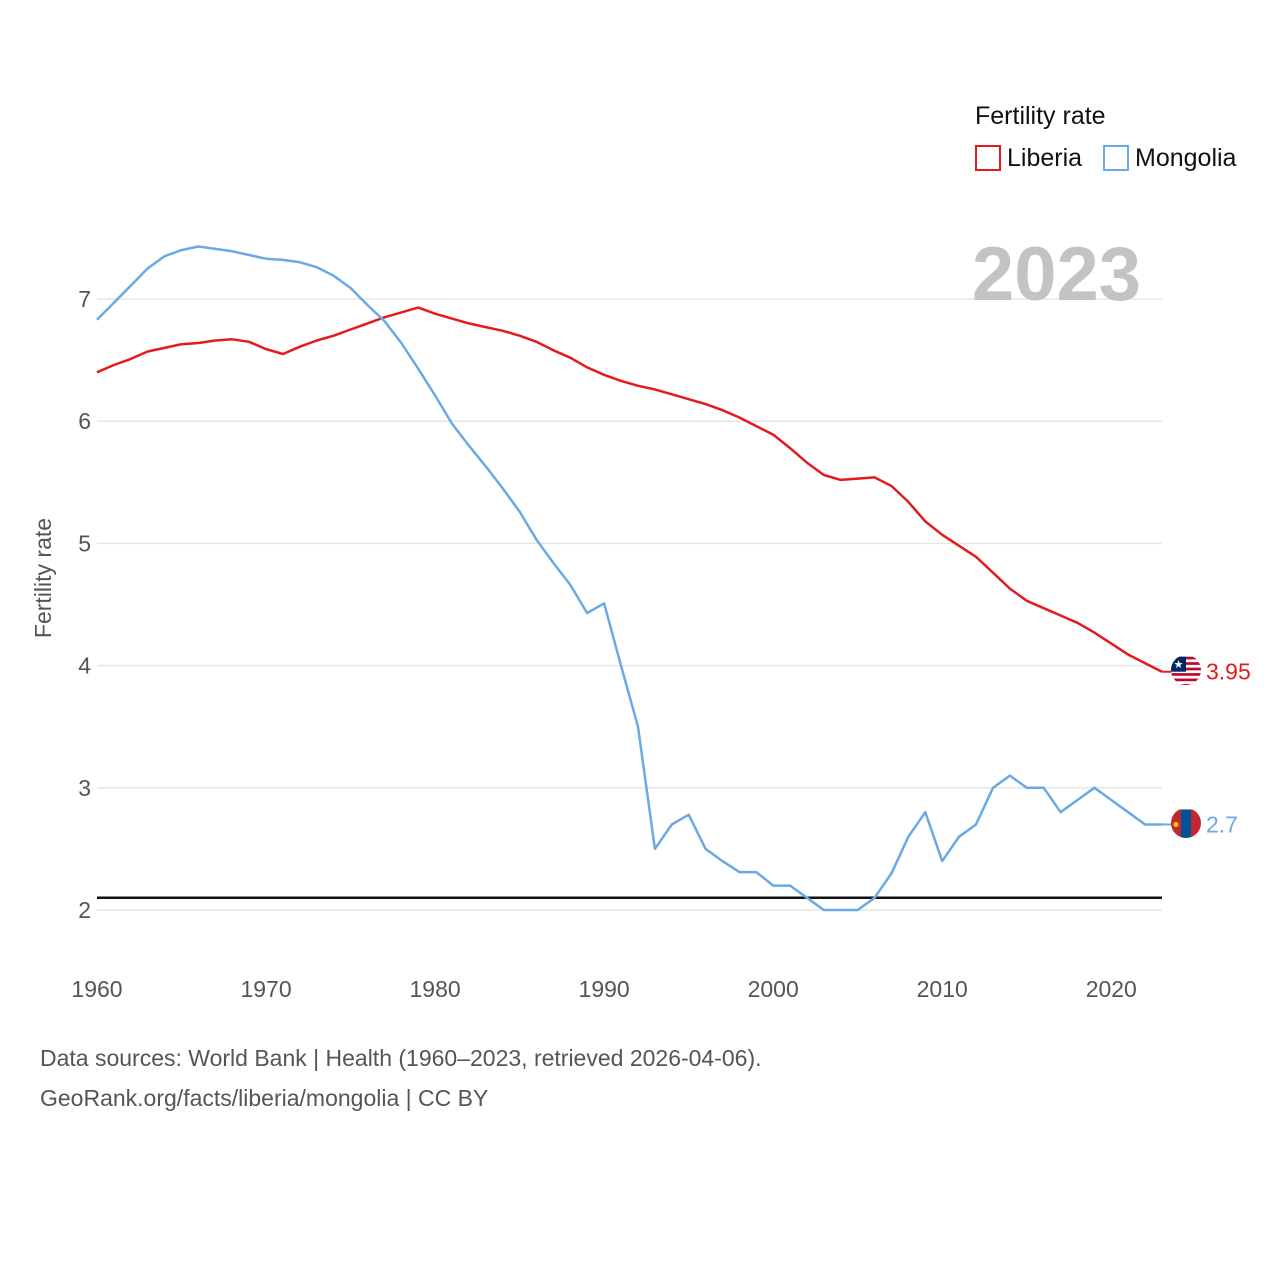  What do you see at coordinates (96, 989) in the screenshot?
I see `x-tick-label-1960: 1960` at bounding box center [96, 989].